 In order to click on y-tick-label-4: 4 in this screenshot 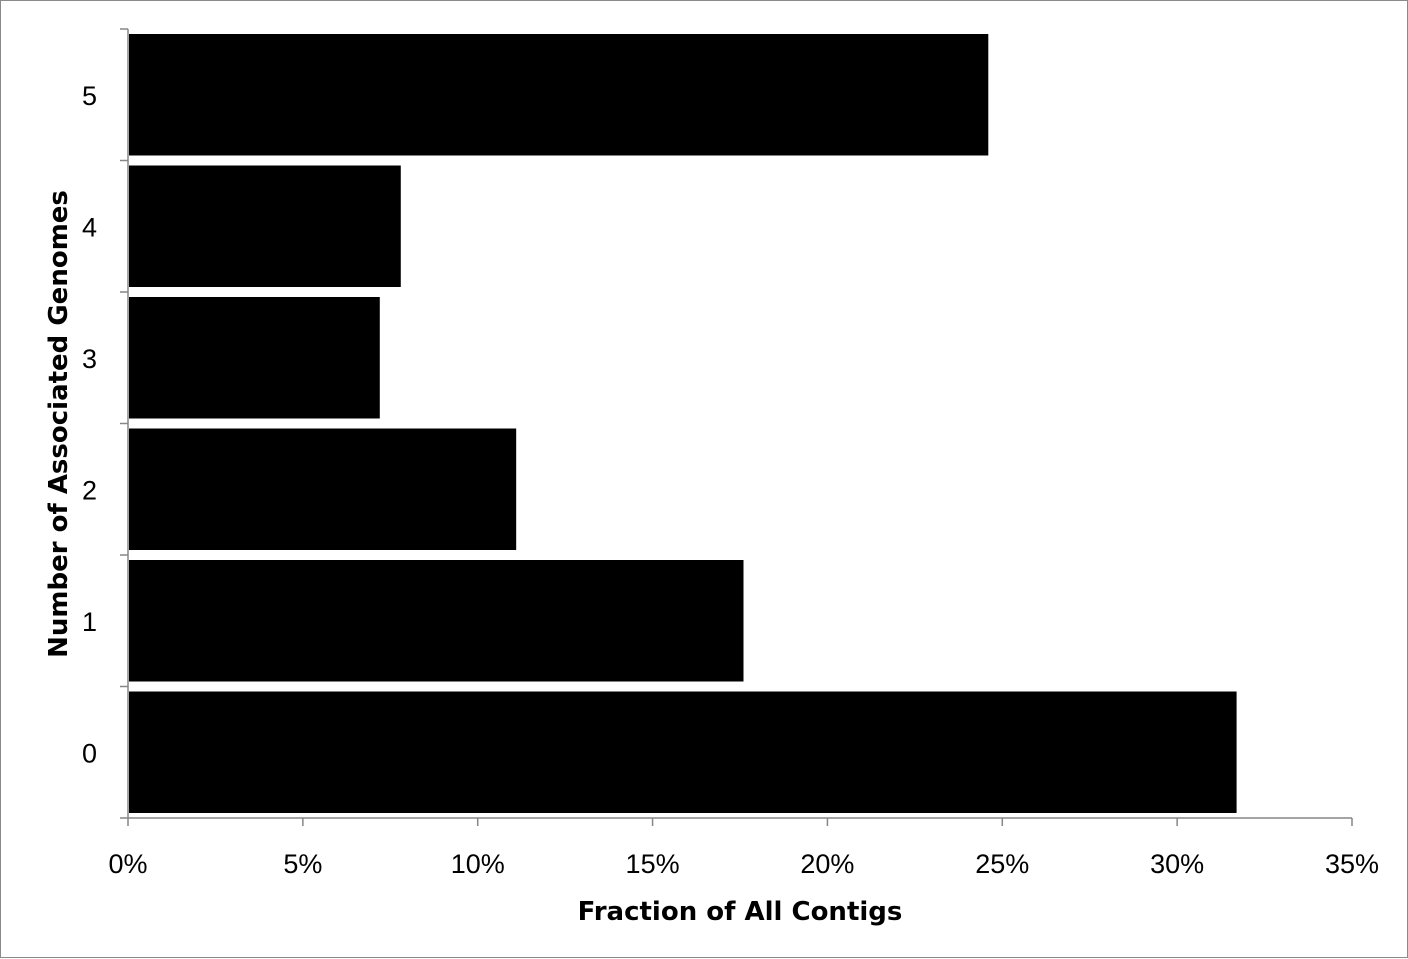, I will do `click(89, 227)`.